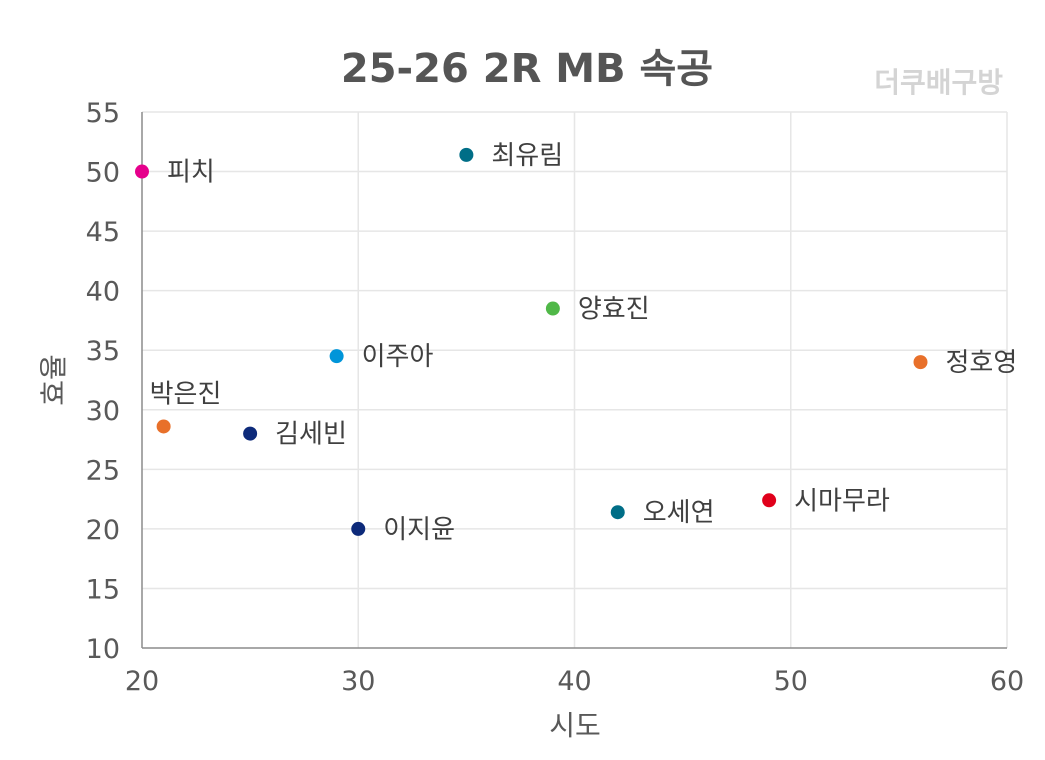 Image resolution: width=1045 pixels, height=760 pixels. What do you see at coordinates (103, 649) in the screenshot?
I see `y-tick-label: 10` at bounding box center [103, 649].